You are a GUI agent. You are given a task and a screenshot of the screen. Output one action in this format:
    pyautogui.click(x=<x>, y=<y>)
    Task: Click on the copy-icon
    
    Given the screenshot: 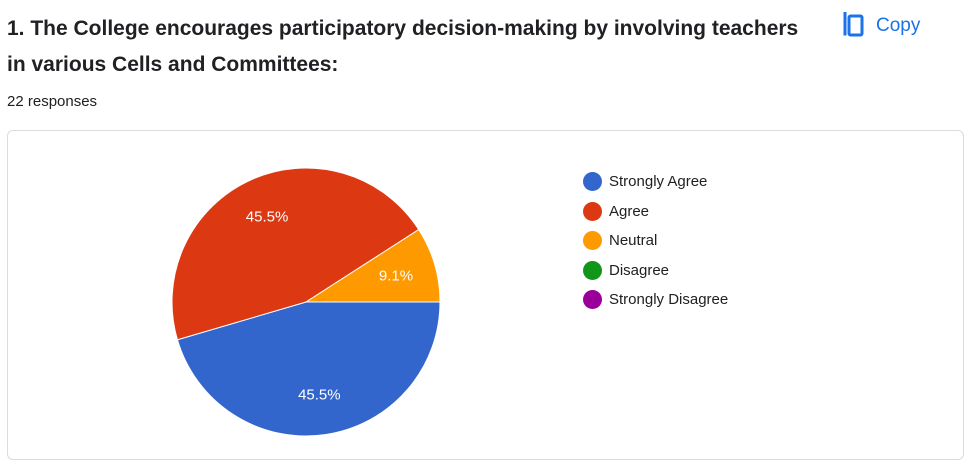 What is the action you would take?
    pyautogui.click(x=853, y=26)
    